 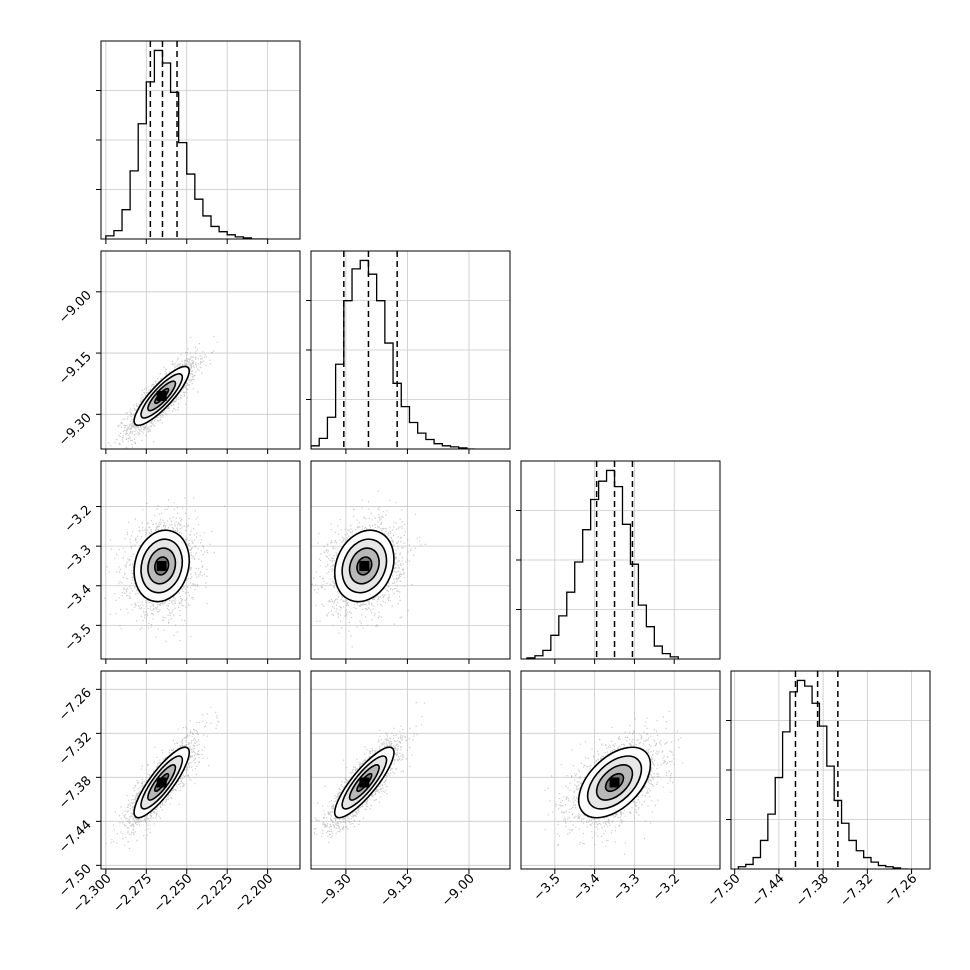 What do you see at coordinates (254, 893) in the screenshot?
I see `x-tick-label: −2.200` at bounding box center [254, 893].